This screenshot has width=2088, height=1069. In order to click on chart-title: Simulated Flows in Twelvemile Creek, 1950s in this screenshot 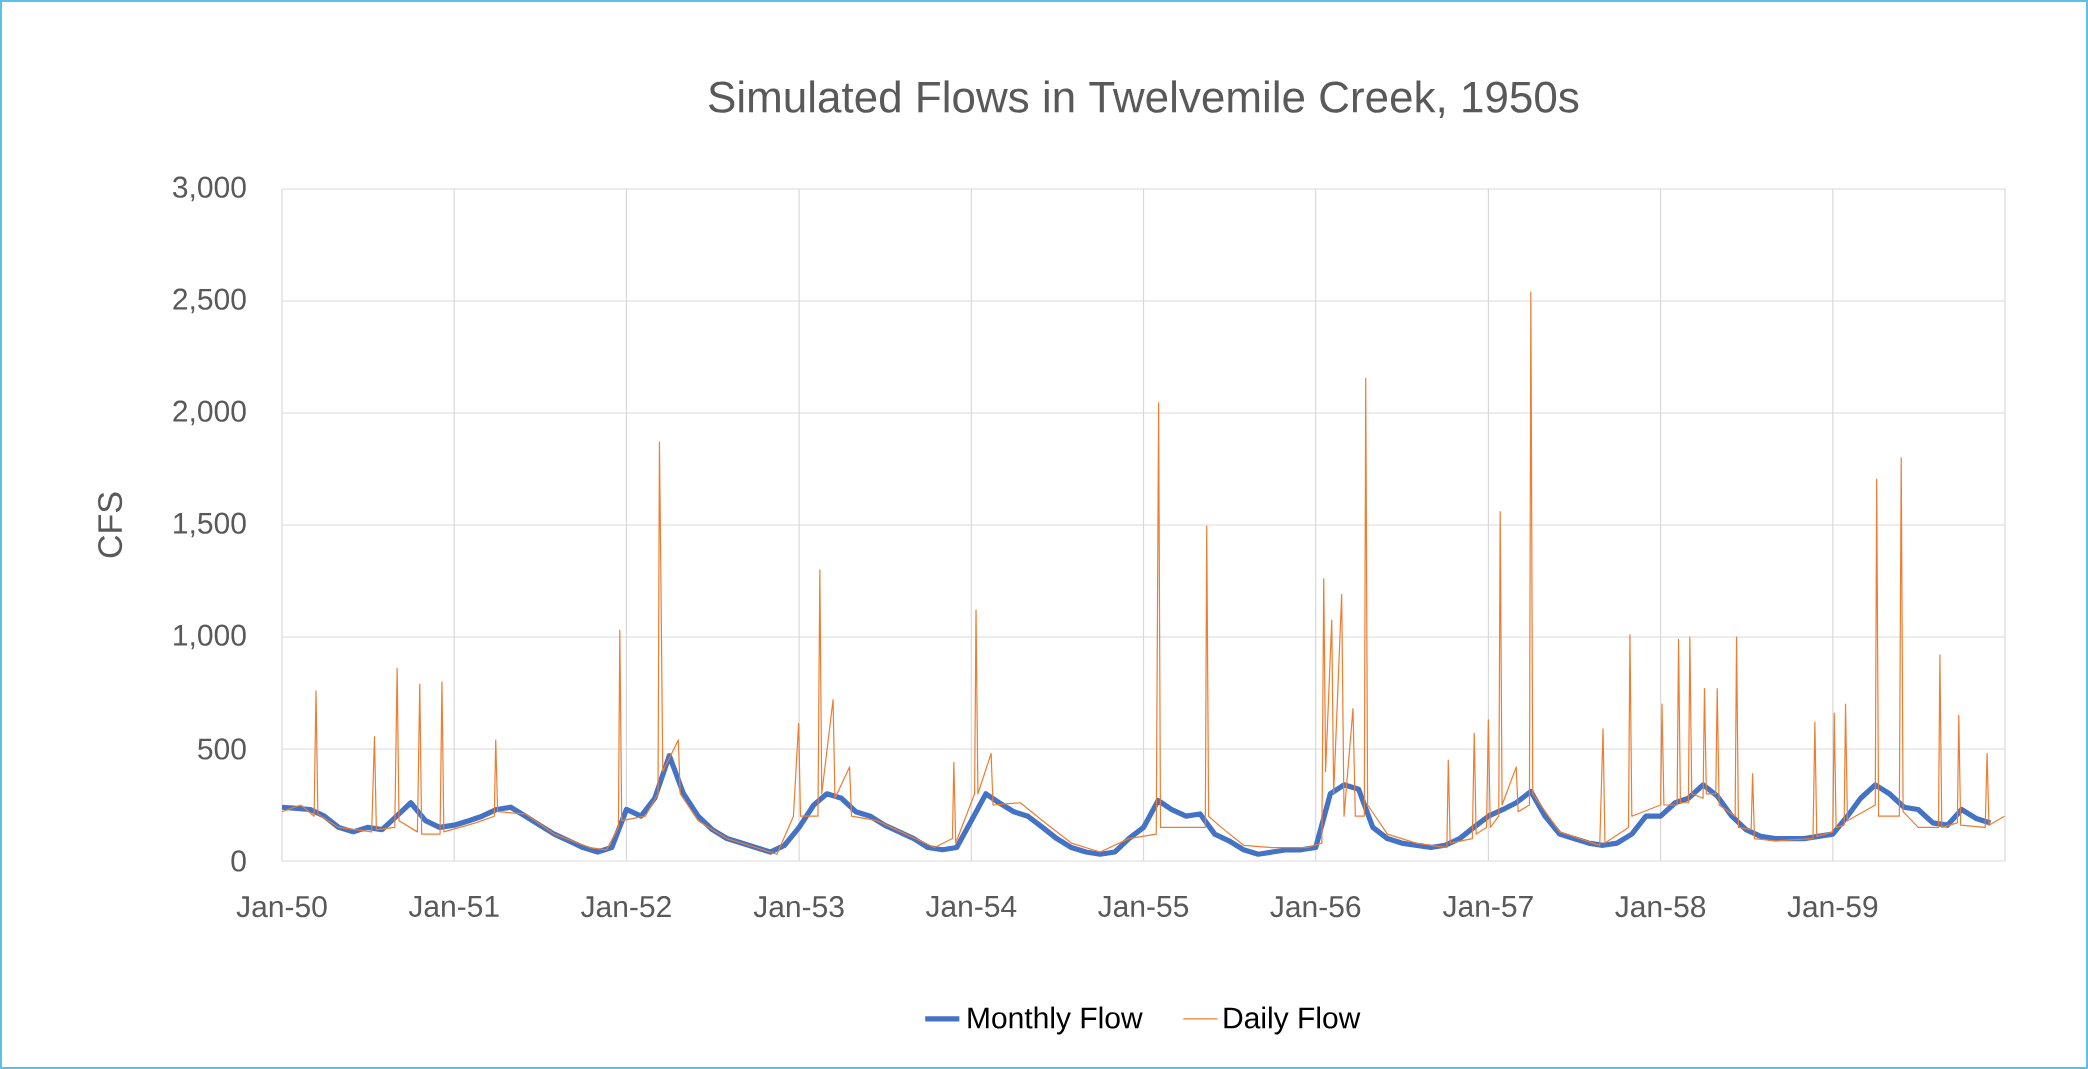, I will do `click(1144, 99)`.